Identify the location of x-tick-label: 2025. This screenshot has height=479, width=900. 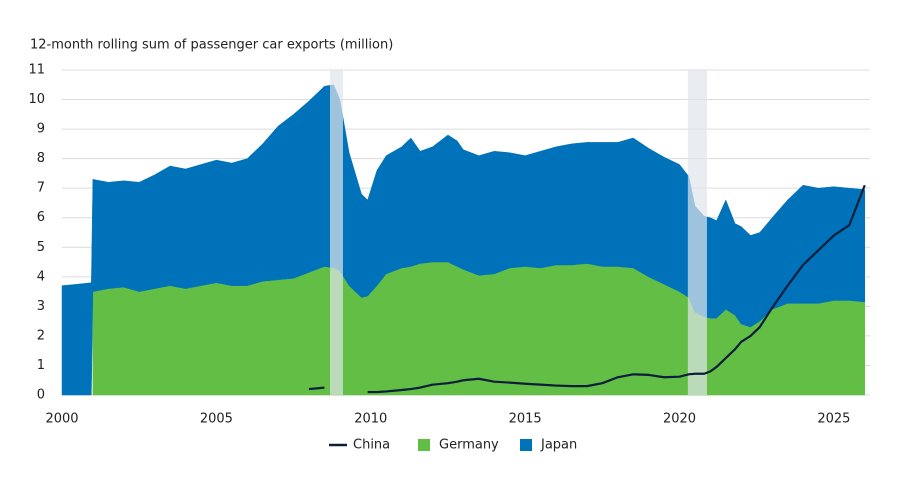
(833, 419).